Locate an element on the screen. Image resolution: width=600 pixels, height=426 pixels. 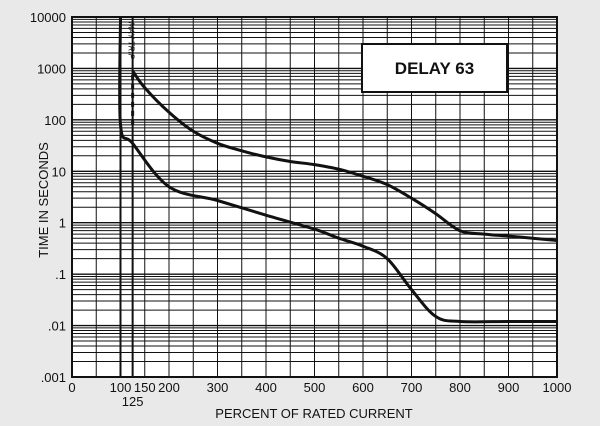
chart-title: DELAY 63 is located at coordinates (434, 68).